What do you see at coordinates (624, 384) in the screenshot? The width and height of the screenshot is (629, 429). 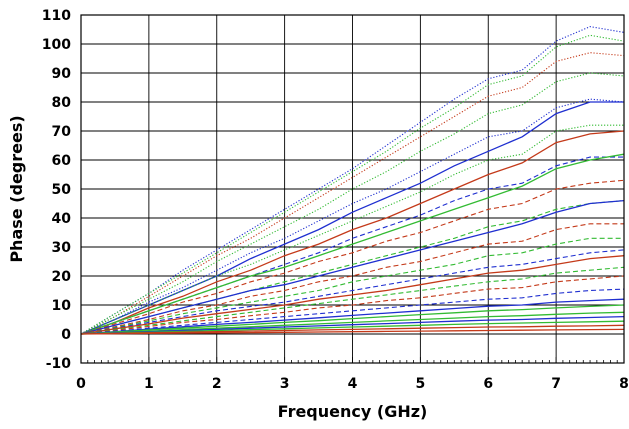 I see `x-tick-label: 8` at bounding box center [624, 384].